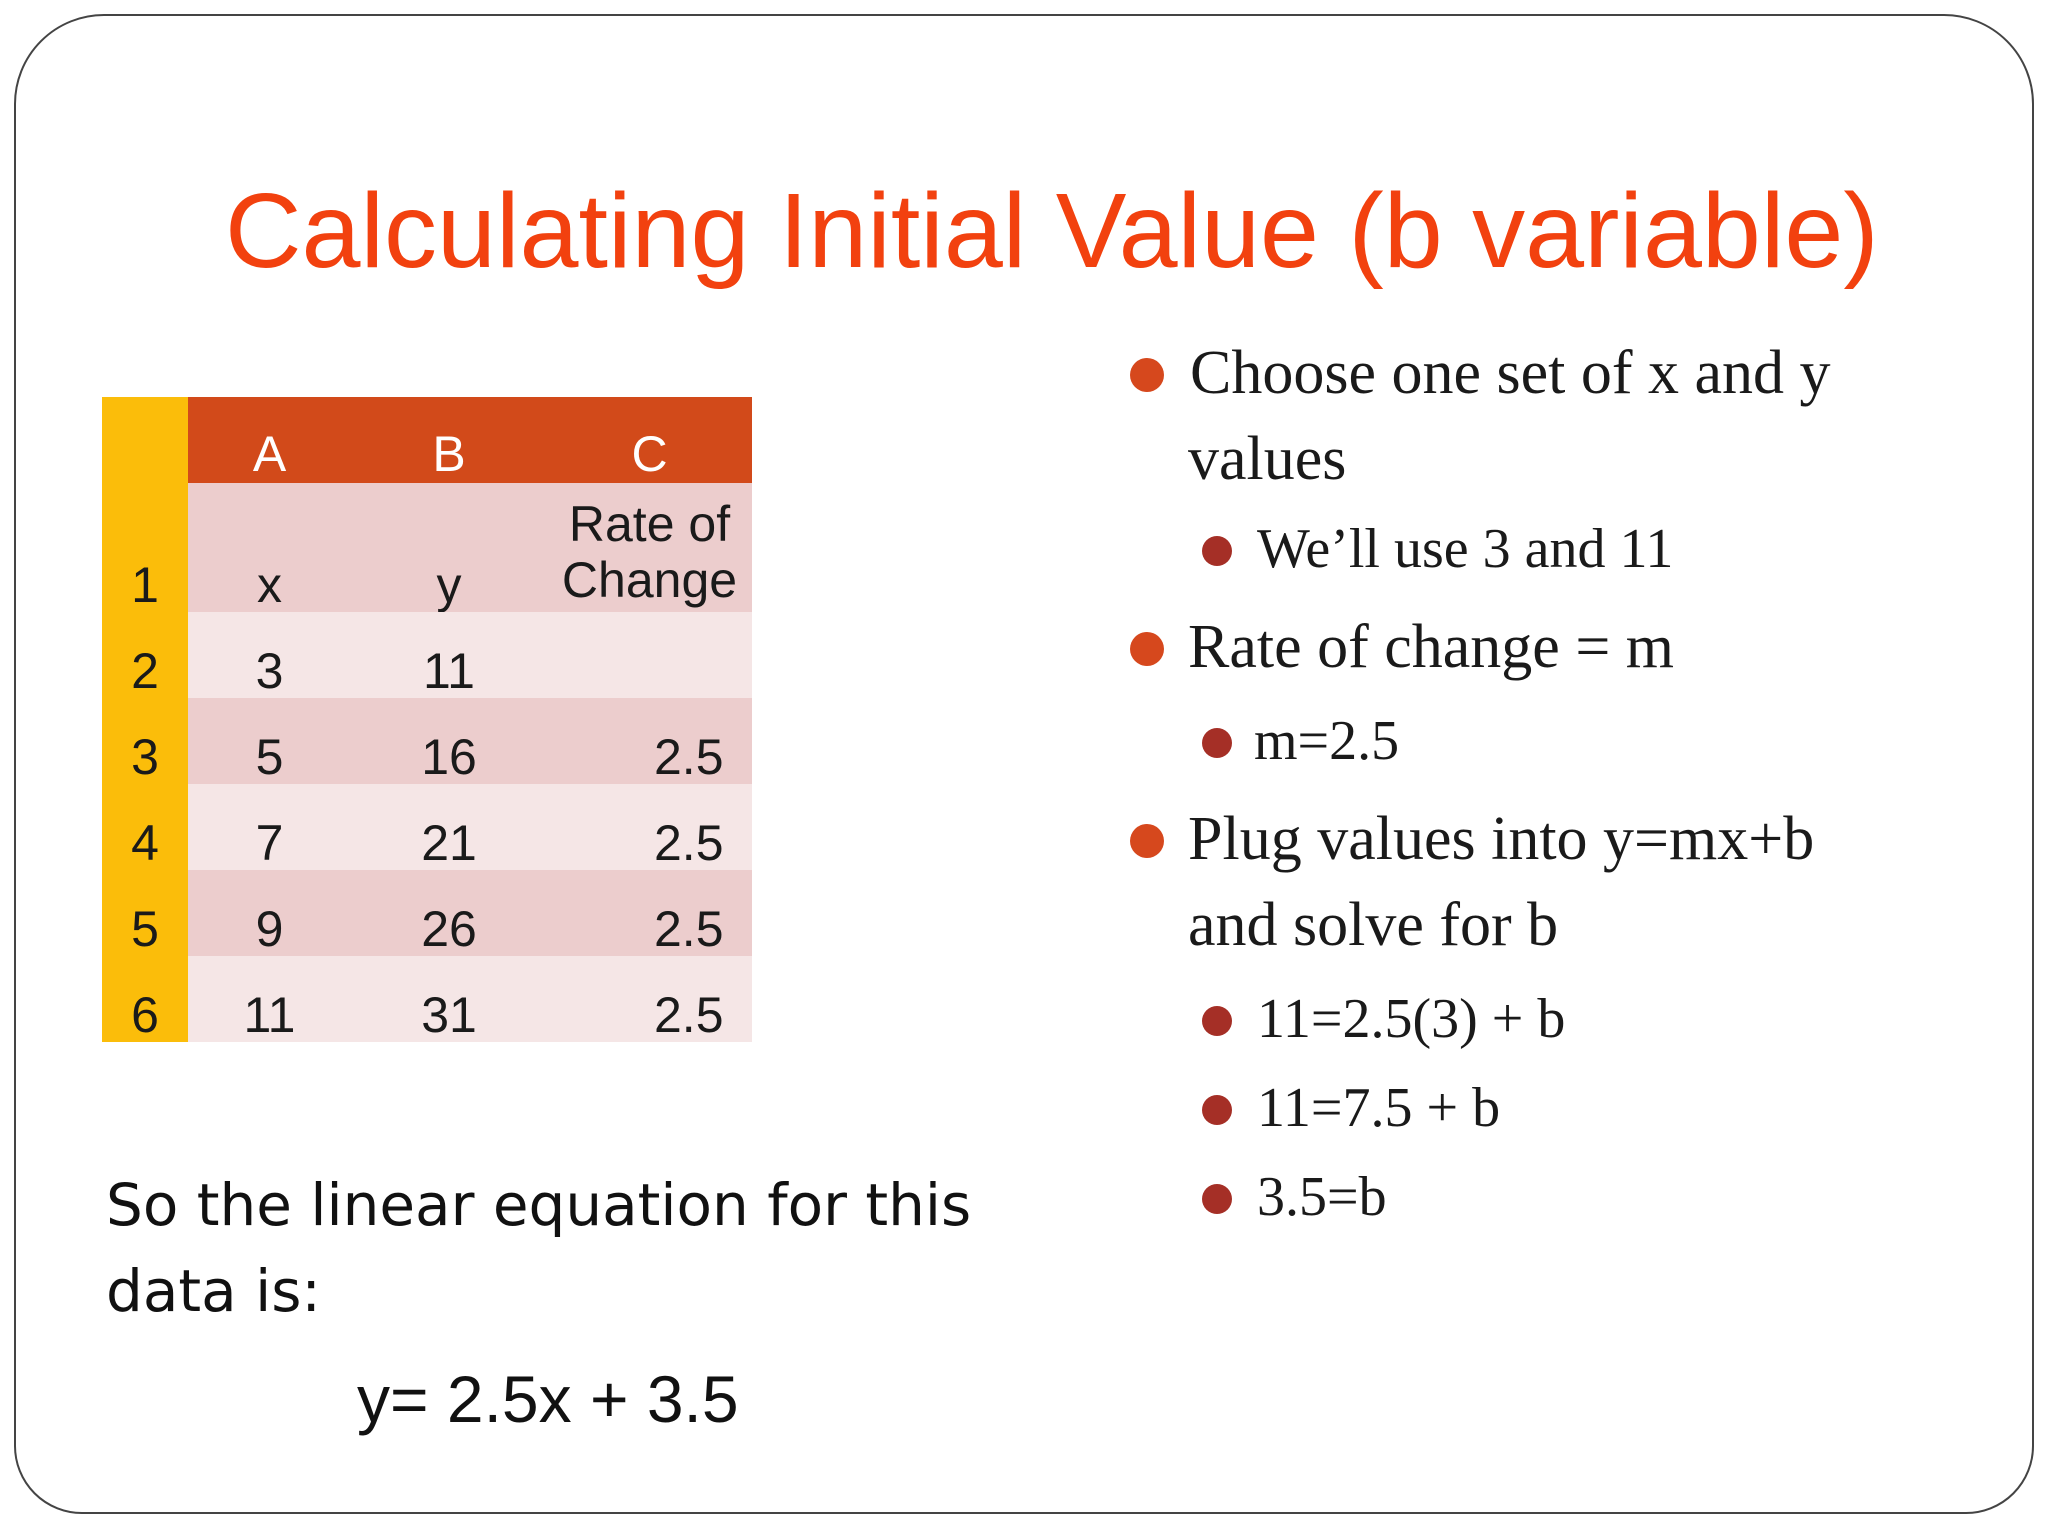 The height and width of the screenshot is (1536, 2048). What do you see at coordinates (1431, 647) in the screenshot?
I see `bullet-item-rate: Rate of change = m` at bounding box center [1431, 647].